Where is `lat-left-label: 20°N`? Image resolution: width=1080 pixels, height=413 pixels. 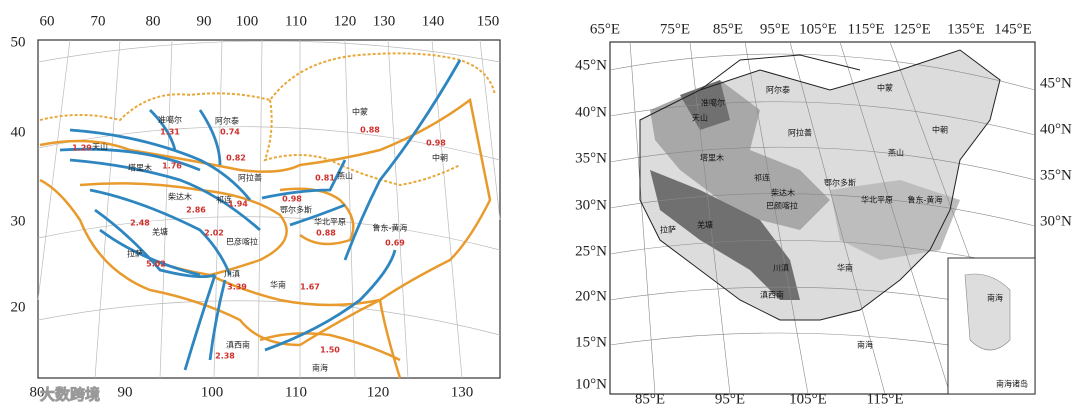 lat-left-label: 20°N is located at coordinates (591, 296).